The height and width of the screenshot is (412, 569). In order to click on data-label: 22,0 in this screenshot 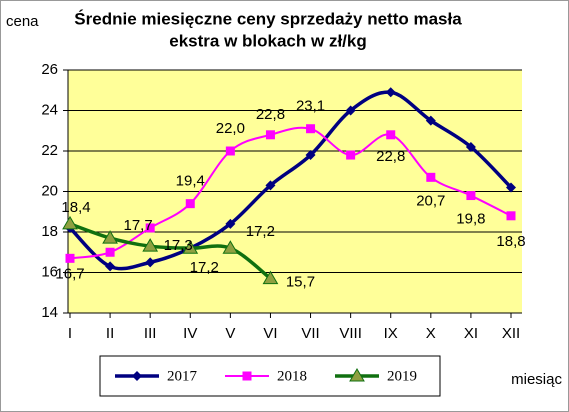, I will do `click(230, 128)`.